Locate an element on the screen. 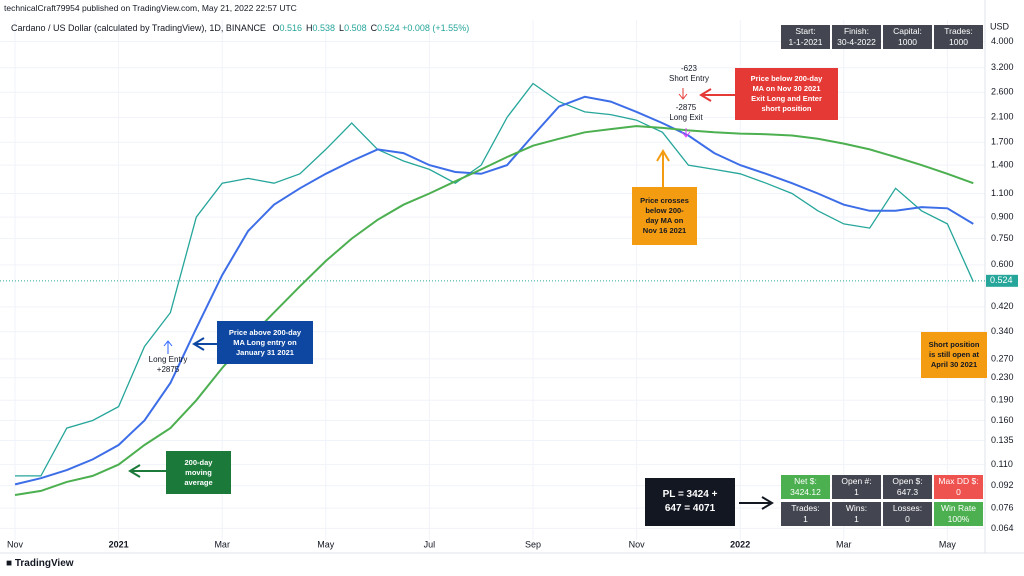 The width and height of the screenshot is (1024, 576). y-tick-label: 0.160 is located at coordinates (1002, 420).